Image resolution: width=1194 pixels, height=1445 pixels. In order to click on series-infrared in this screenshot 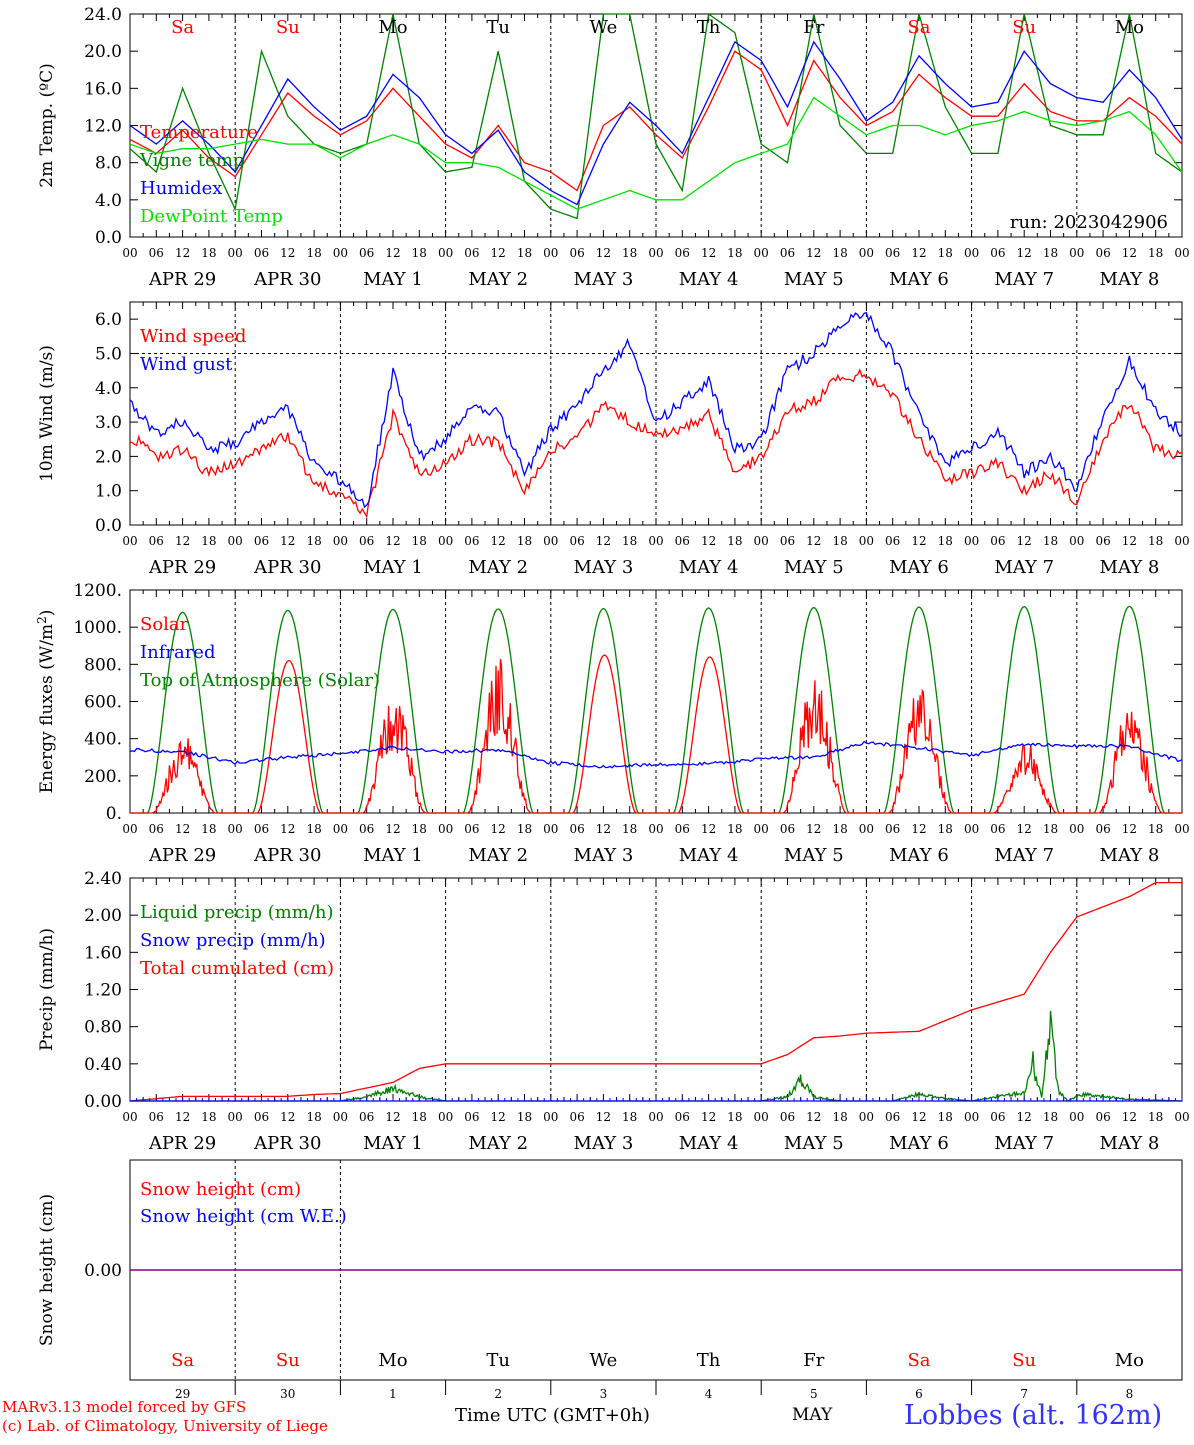, I will do `click(656, 754)`.